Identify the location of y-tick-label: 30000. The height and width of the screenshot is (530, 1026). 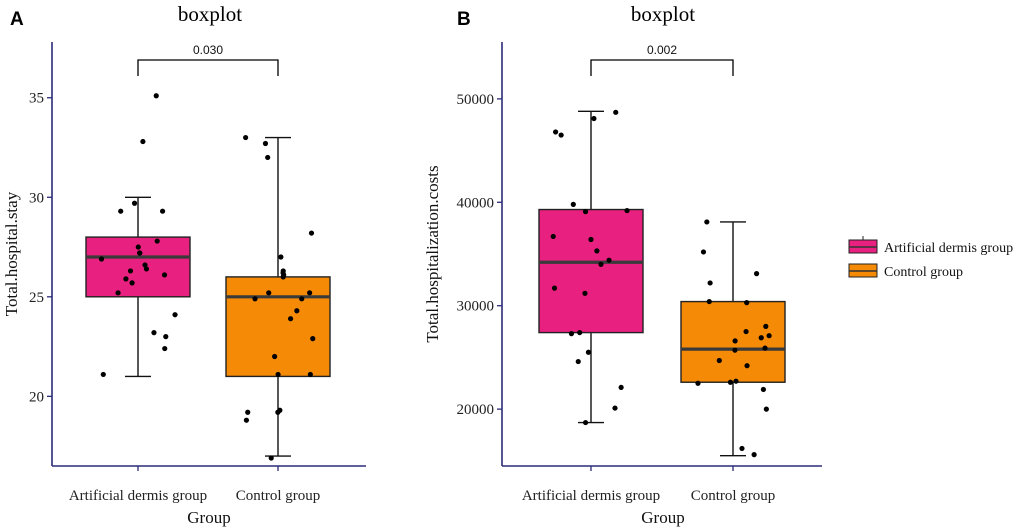
(476, 307).